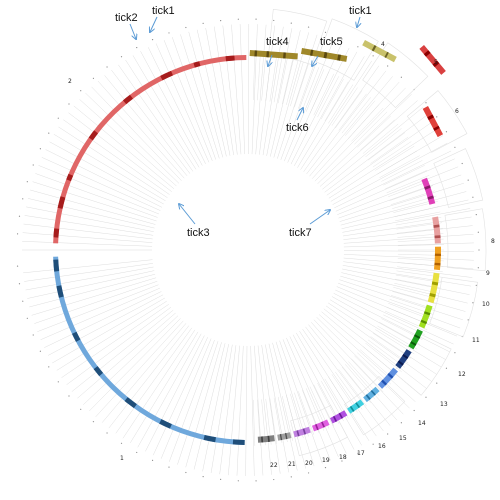 This screenshot has width=500, height=500. What do you see at coordinates (163, 11) in the screenshot?
I see `callout-tick1: tick1` at bounding box center [163, 11].